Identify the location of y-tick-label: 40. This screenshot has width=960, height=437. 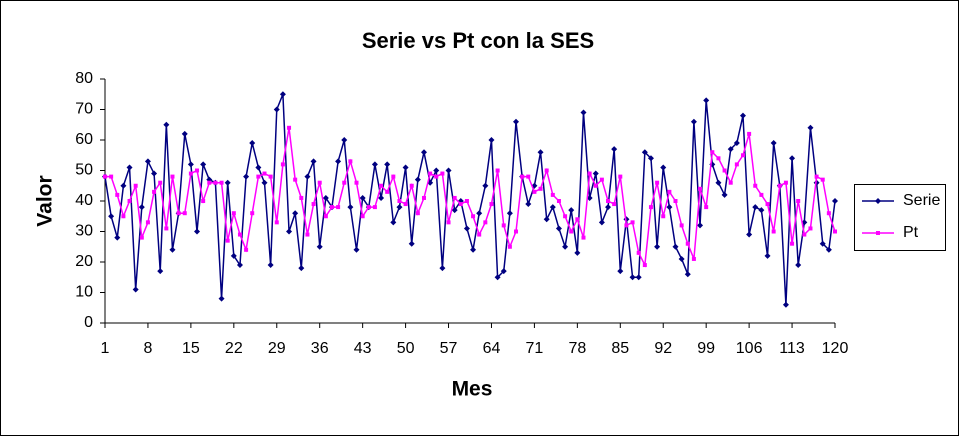
(84, 200).